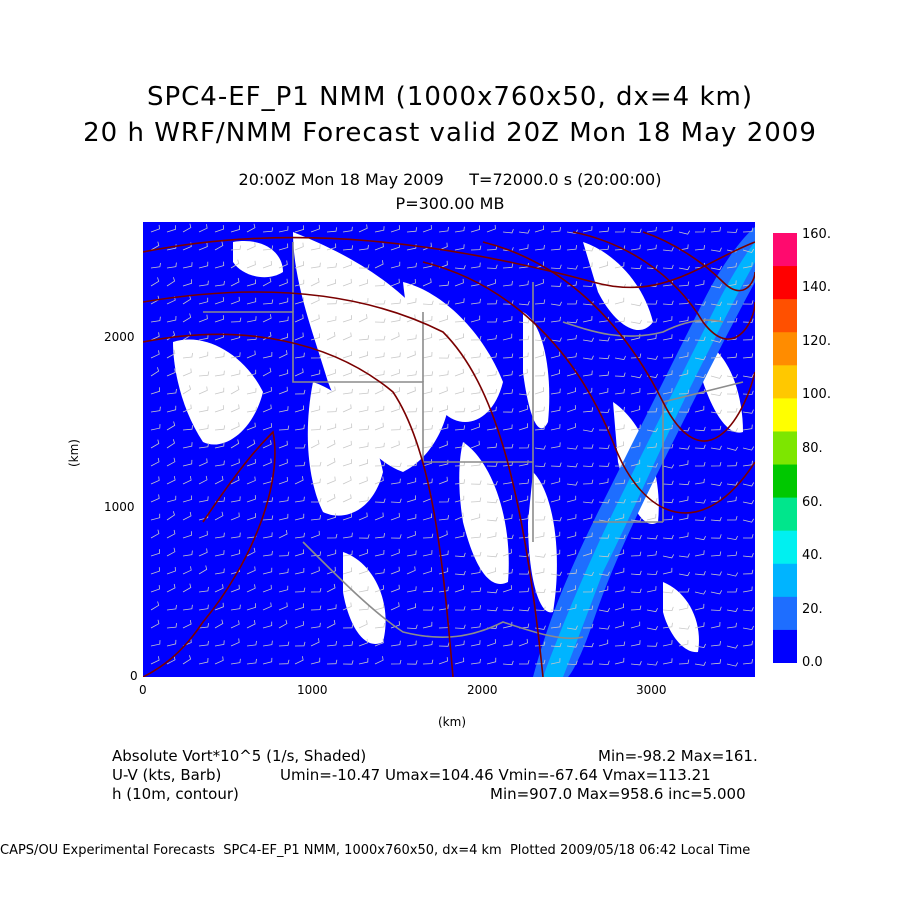  I want to click on jet-vorticity-maximum, so click(644, 452).